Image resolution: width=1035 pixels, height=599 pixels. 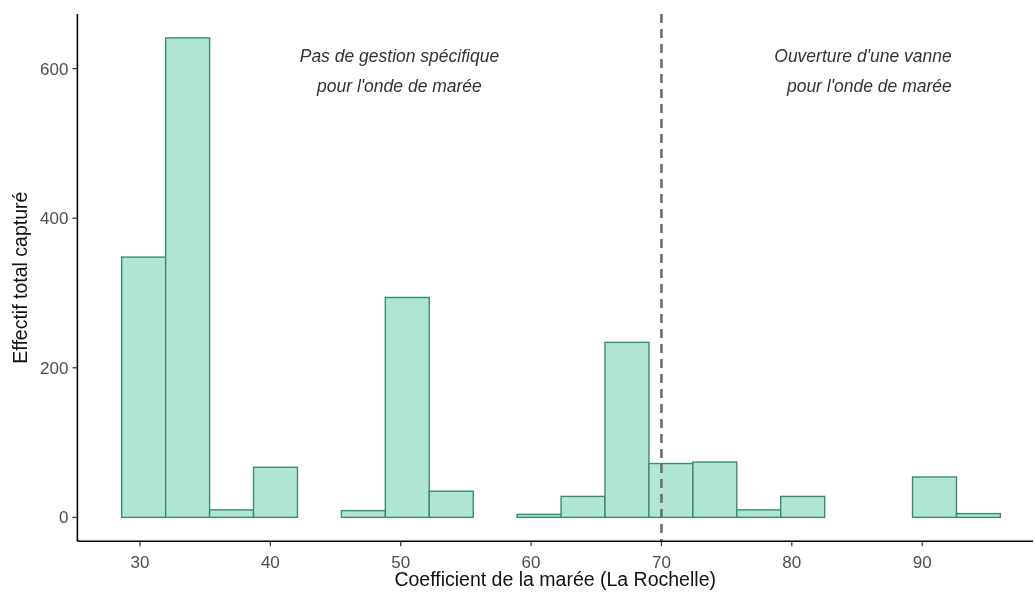 What do you see at coordinates (270, 563) in the screenshot?
I see `x-tick-label: 40` at bounding box center [270, 563].